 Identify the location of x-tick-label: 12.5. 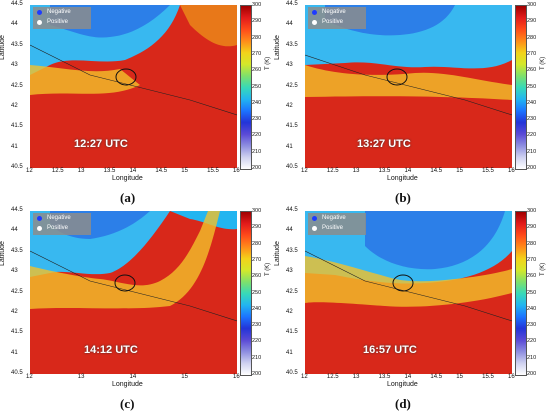
(332, 377).